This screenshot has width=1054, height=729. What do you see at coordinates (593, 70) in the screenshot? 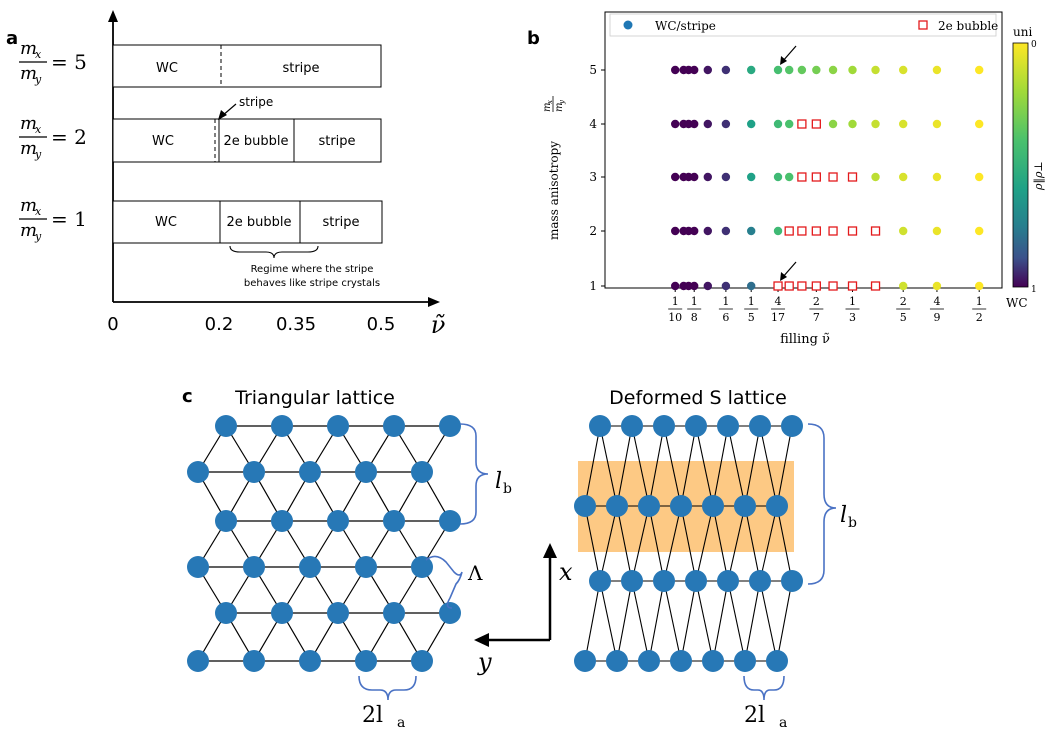
I see `y-tick-label: 5` at bounding box center [593, 70].